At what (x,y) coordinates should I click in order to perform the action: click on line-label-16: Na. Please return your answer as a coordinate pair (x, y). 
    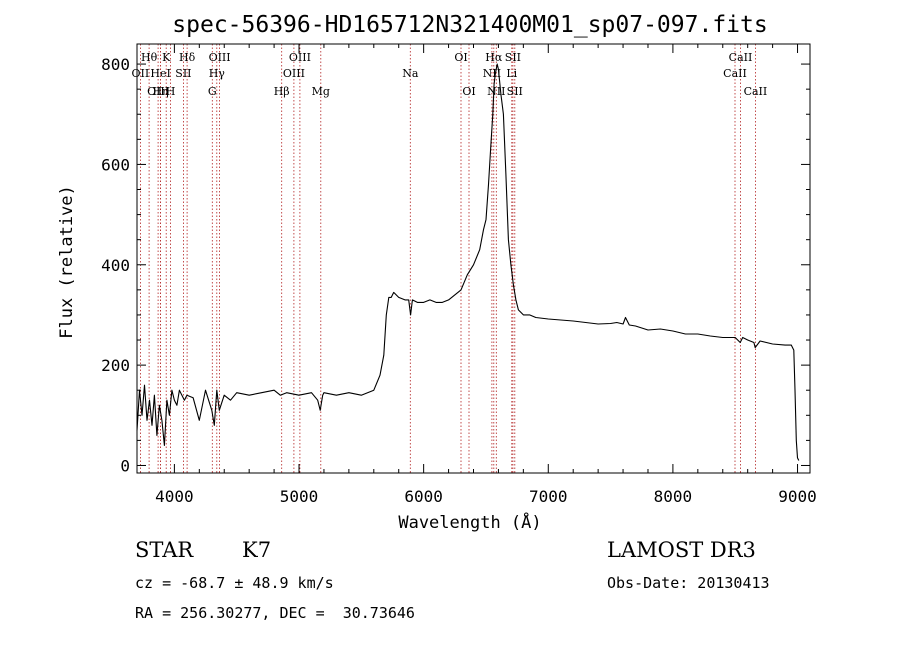
    Looking at the image, I should click on (410, 73).